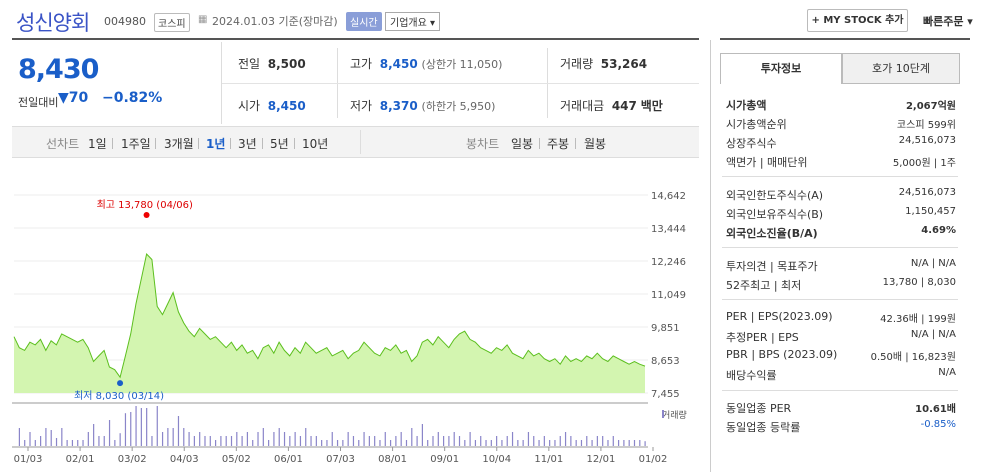 This screenshot has width=982, height=472. I want to click on period-1d: 1일, so click(97, 144).